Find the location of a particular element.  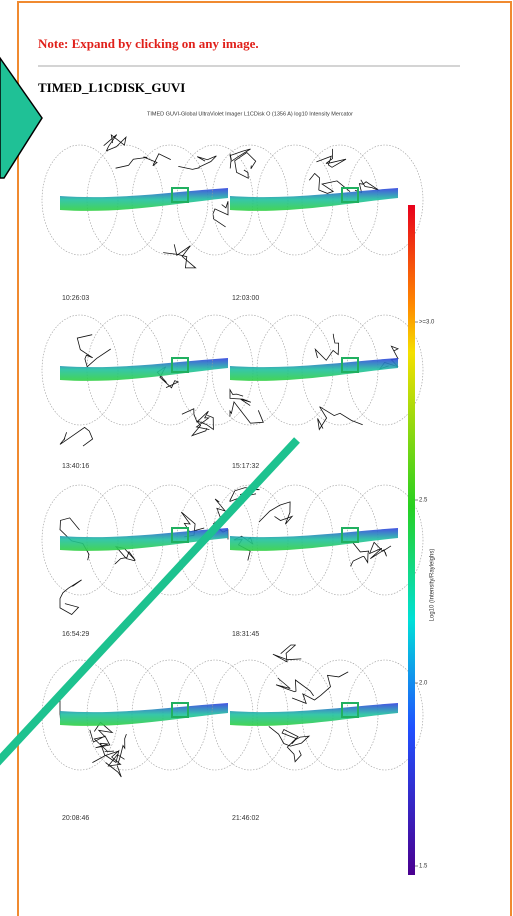

timestamp: 13:40:16 is located at coordinates (75, 466).